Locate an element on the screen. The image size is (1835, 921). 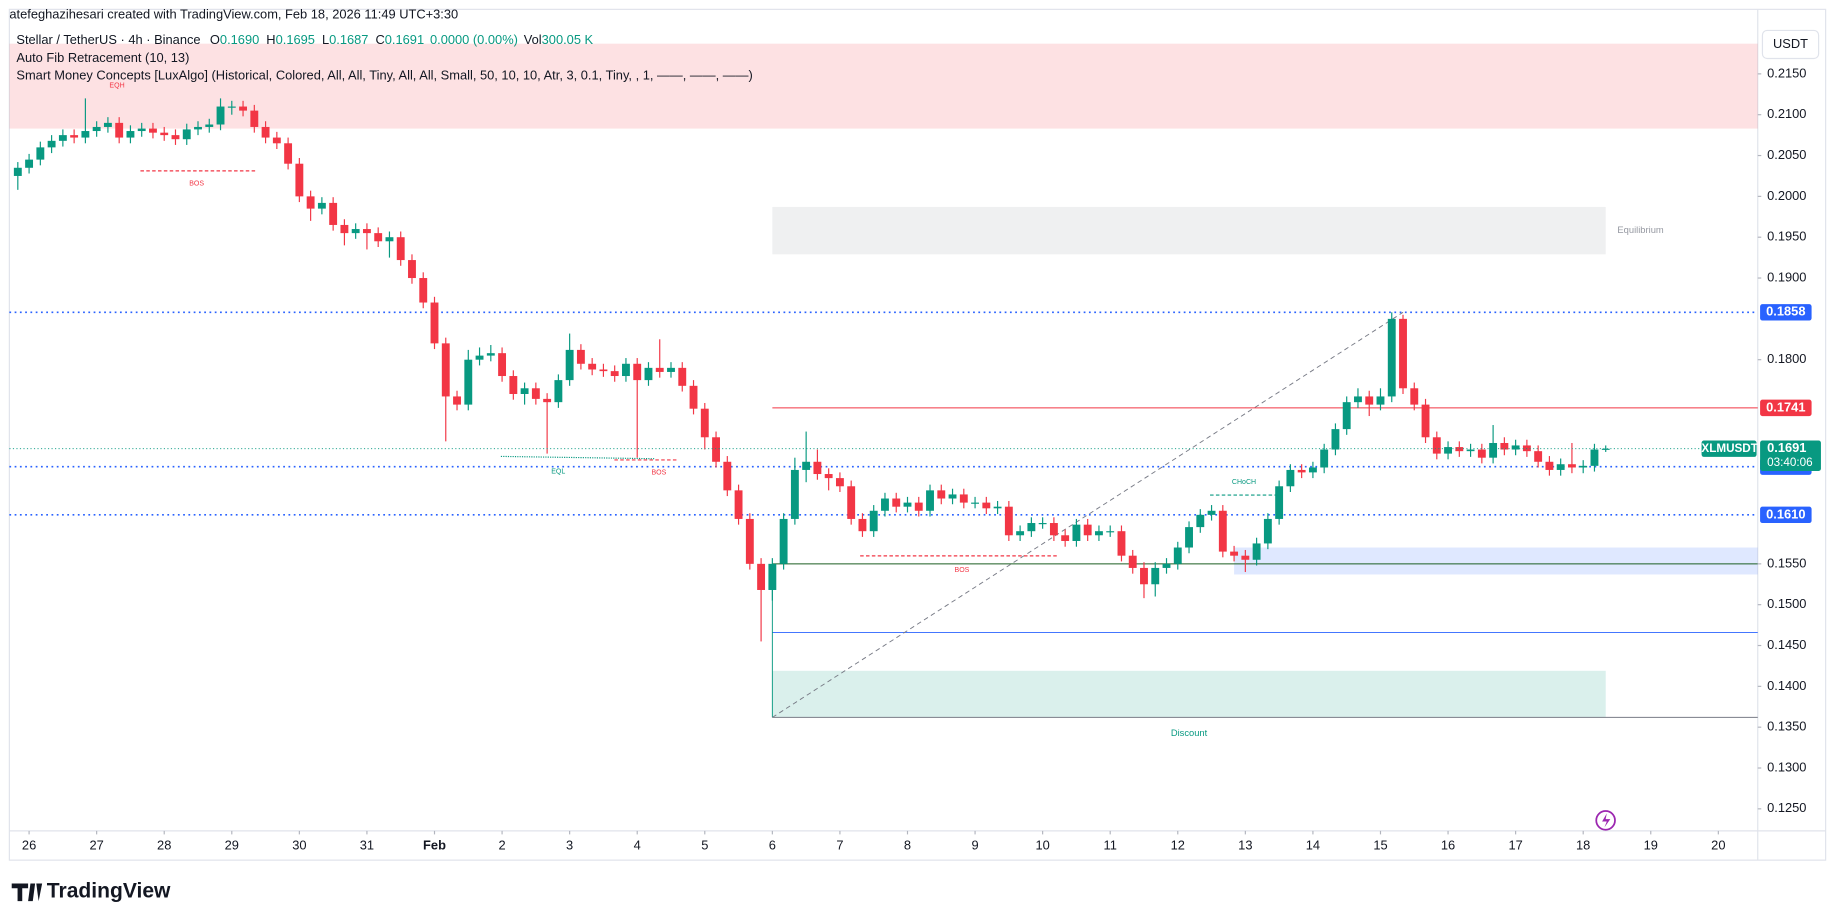
annotation: CHoCH is located at coordinates (1244, 482).